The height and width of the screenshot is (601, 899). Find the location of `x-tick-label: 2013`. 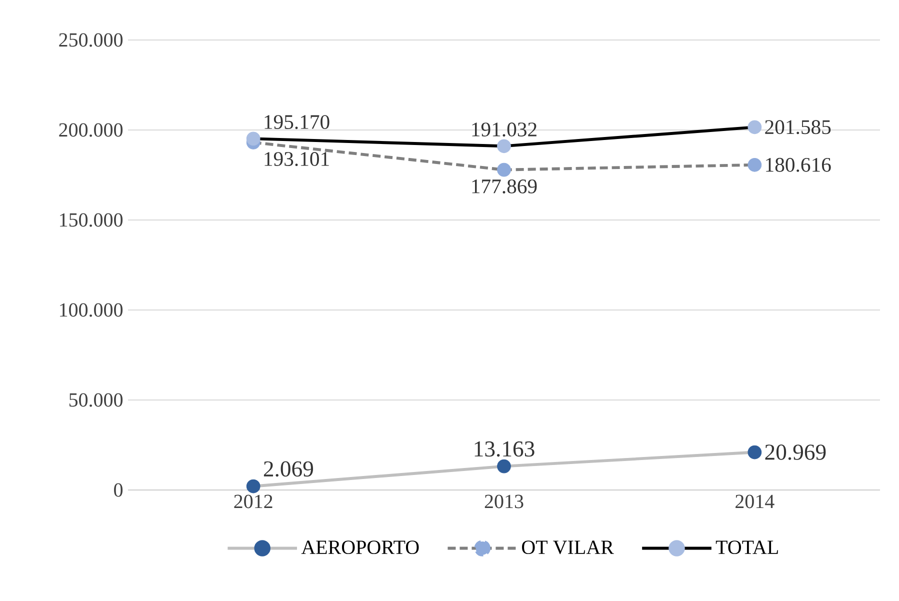

x-tick-label: 2013 is located at coordinates (504, 501).